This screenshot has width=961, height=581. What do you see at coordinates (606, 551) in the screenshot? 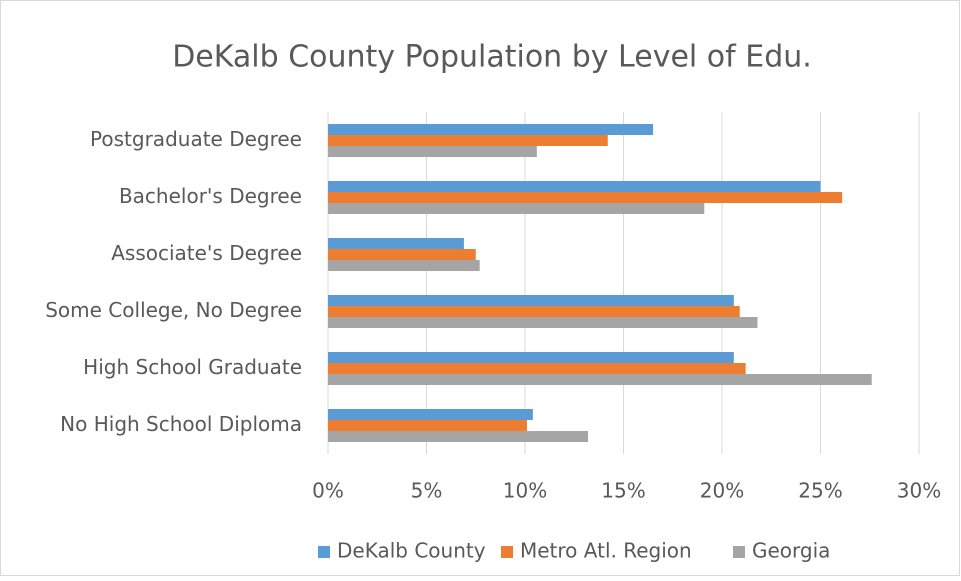
I see `legend-label: Metro Atl. Region` at bounding box center [606, 551].